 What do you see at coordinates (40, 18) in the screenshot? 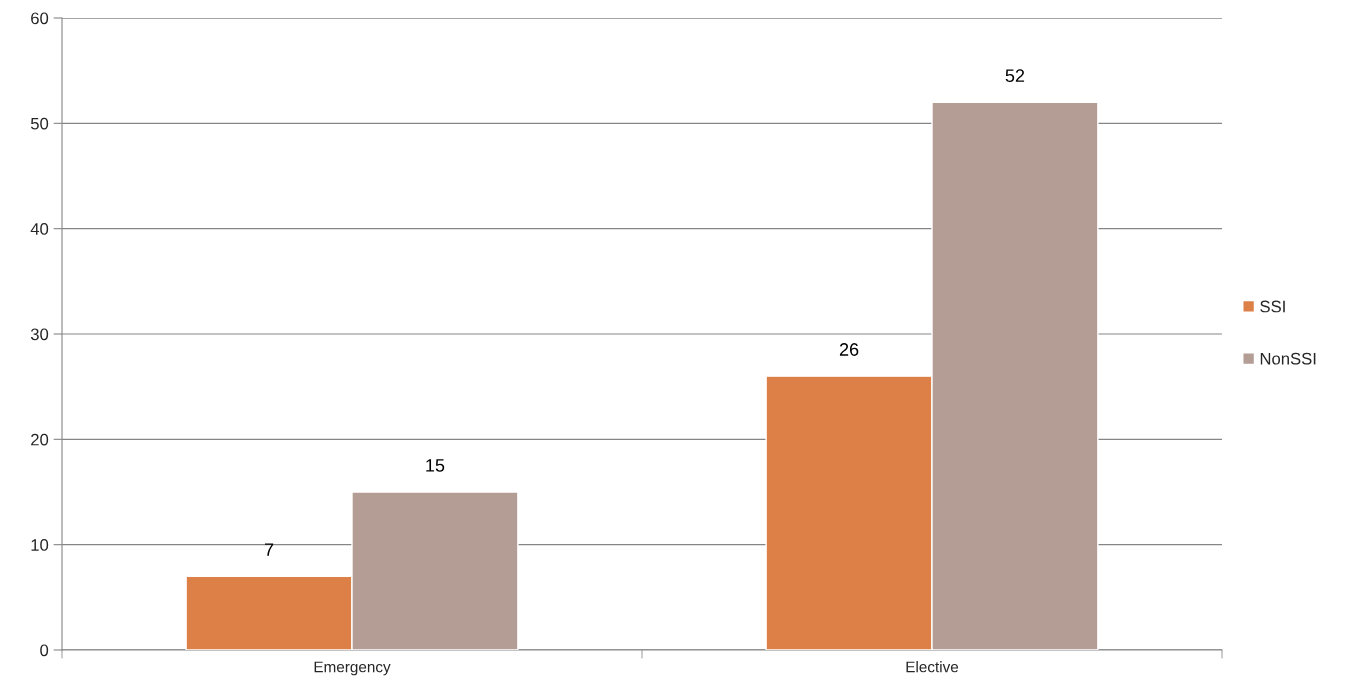
I see `y-tick-label: 60` at bounding box center [40, 18].